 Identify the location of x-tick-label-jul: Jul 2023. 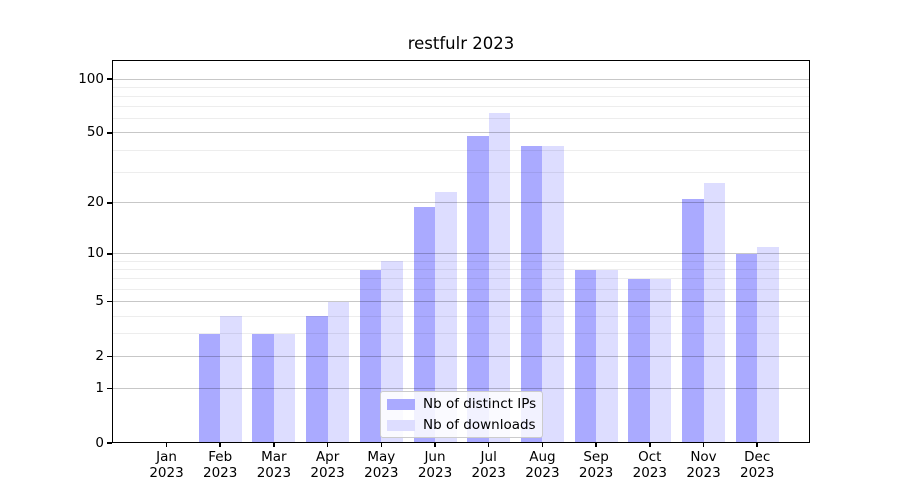
(489, 465).